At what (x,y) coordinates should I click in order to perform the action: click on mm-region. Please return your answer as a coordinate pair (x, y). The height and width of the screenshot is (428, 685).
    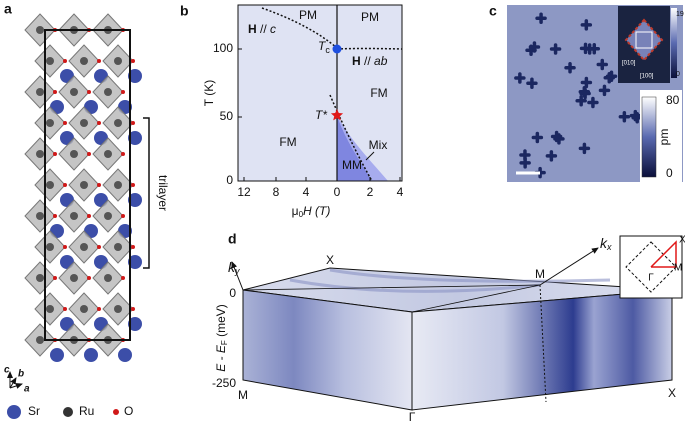
    Looking at the image, I should click on (354, 148).